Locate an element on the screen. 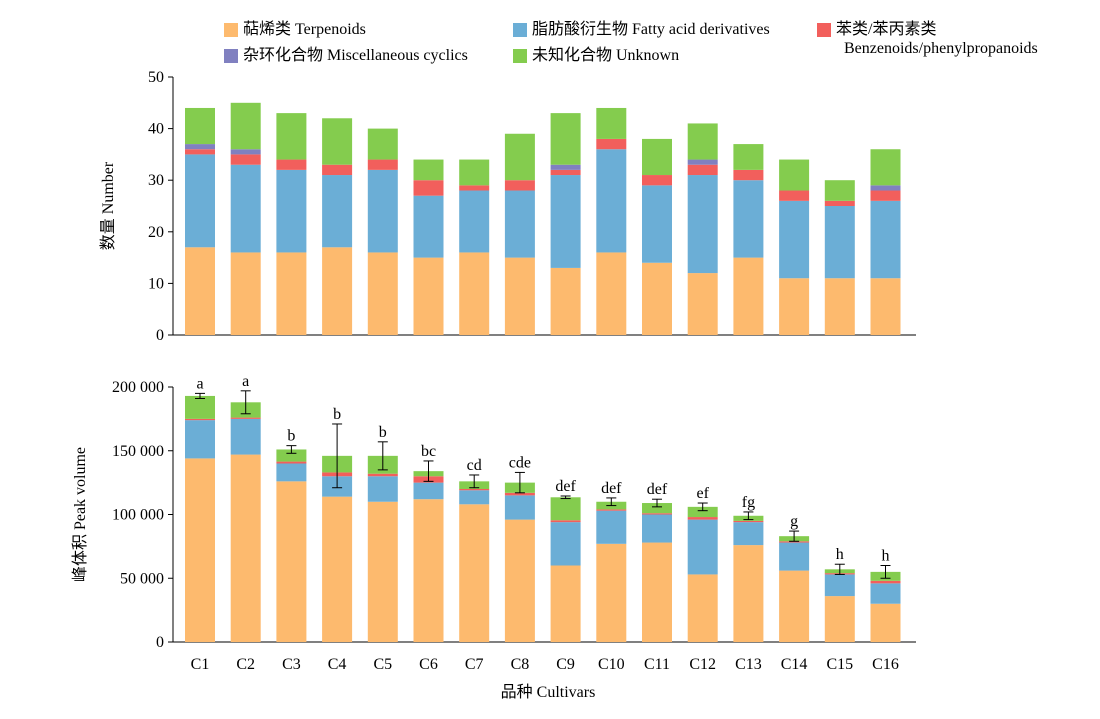 The height and width of the screenshot is (719, 1100). legend-swatch-misc is located at coordinates (231, 56).